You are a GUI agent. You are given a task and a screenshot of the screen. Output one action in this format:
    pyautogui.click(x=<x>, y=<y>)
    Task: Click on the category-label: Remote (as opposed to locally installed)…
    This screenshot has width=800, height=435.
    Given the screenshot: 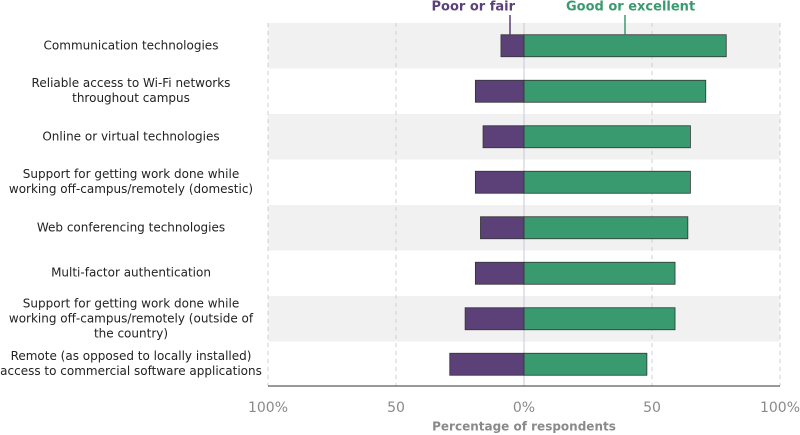 What is the action you would take?
    pyautogui.click(x=131, y=364)
    